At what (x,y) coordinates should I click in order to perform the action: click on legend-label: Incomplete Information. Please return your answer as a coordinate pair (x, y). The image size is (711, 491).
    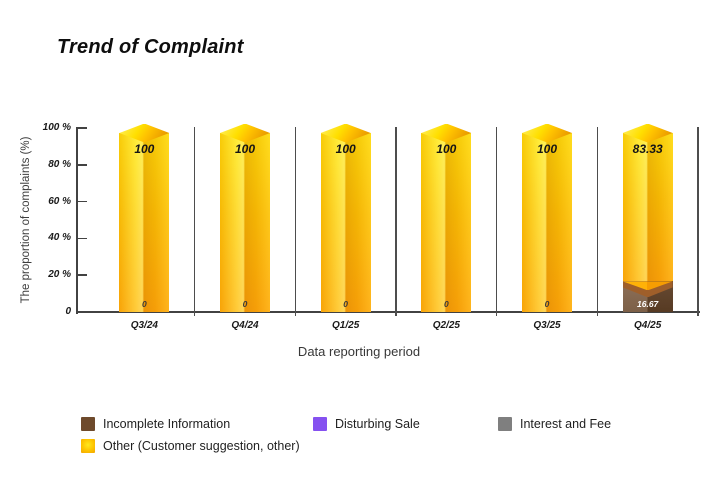
    Looking at the image, I should click on (167, 423).